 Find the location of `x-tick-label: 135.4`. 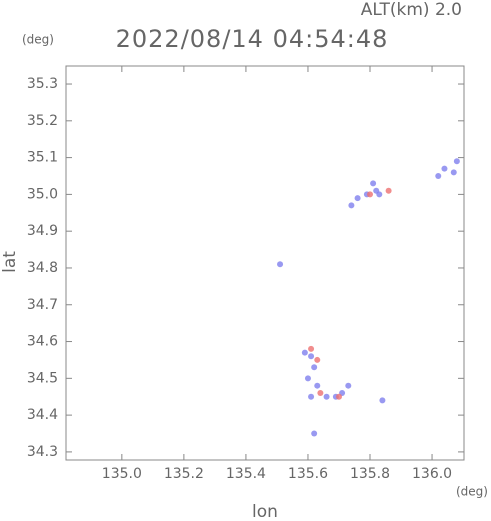

x-tick-label: 135.4 is located at coordinates (246, 474).